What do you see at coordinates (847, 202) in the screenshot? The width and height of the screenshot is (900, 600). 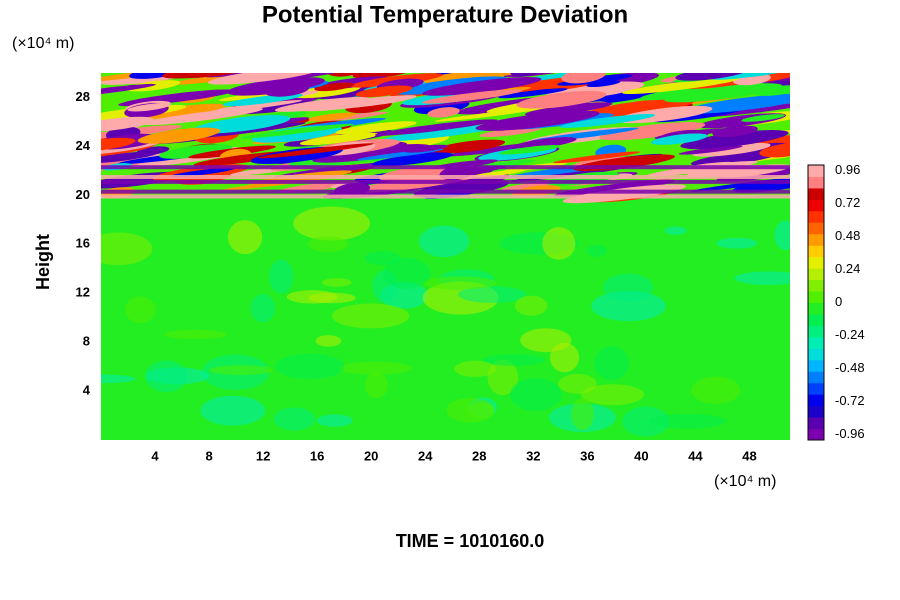 I see `colorbar-tick-label: 0.72` at bounding box center [847, 202].